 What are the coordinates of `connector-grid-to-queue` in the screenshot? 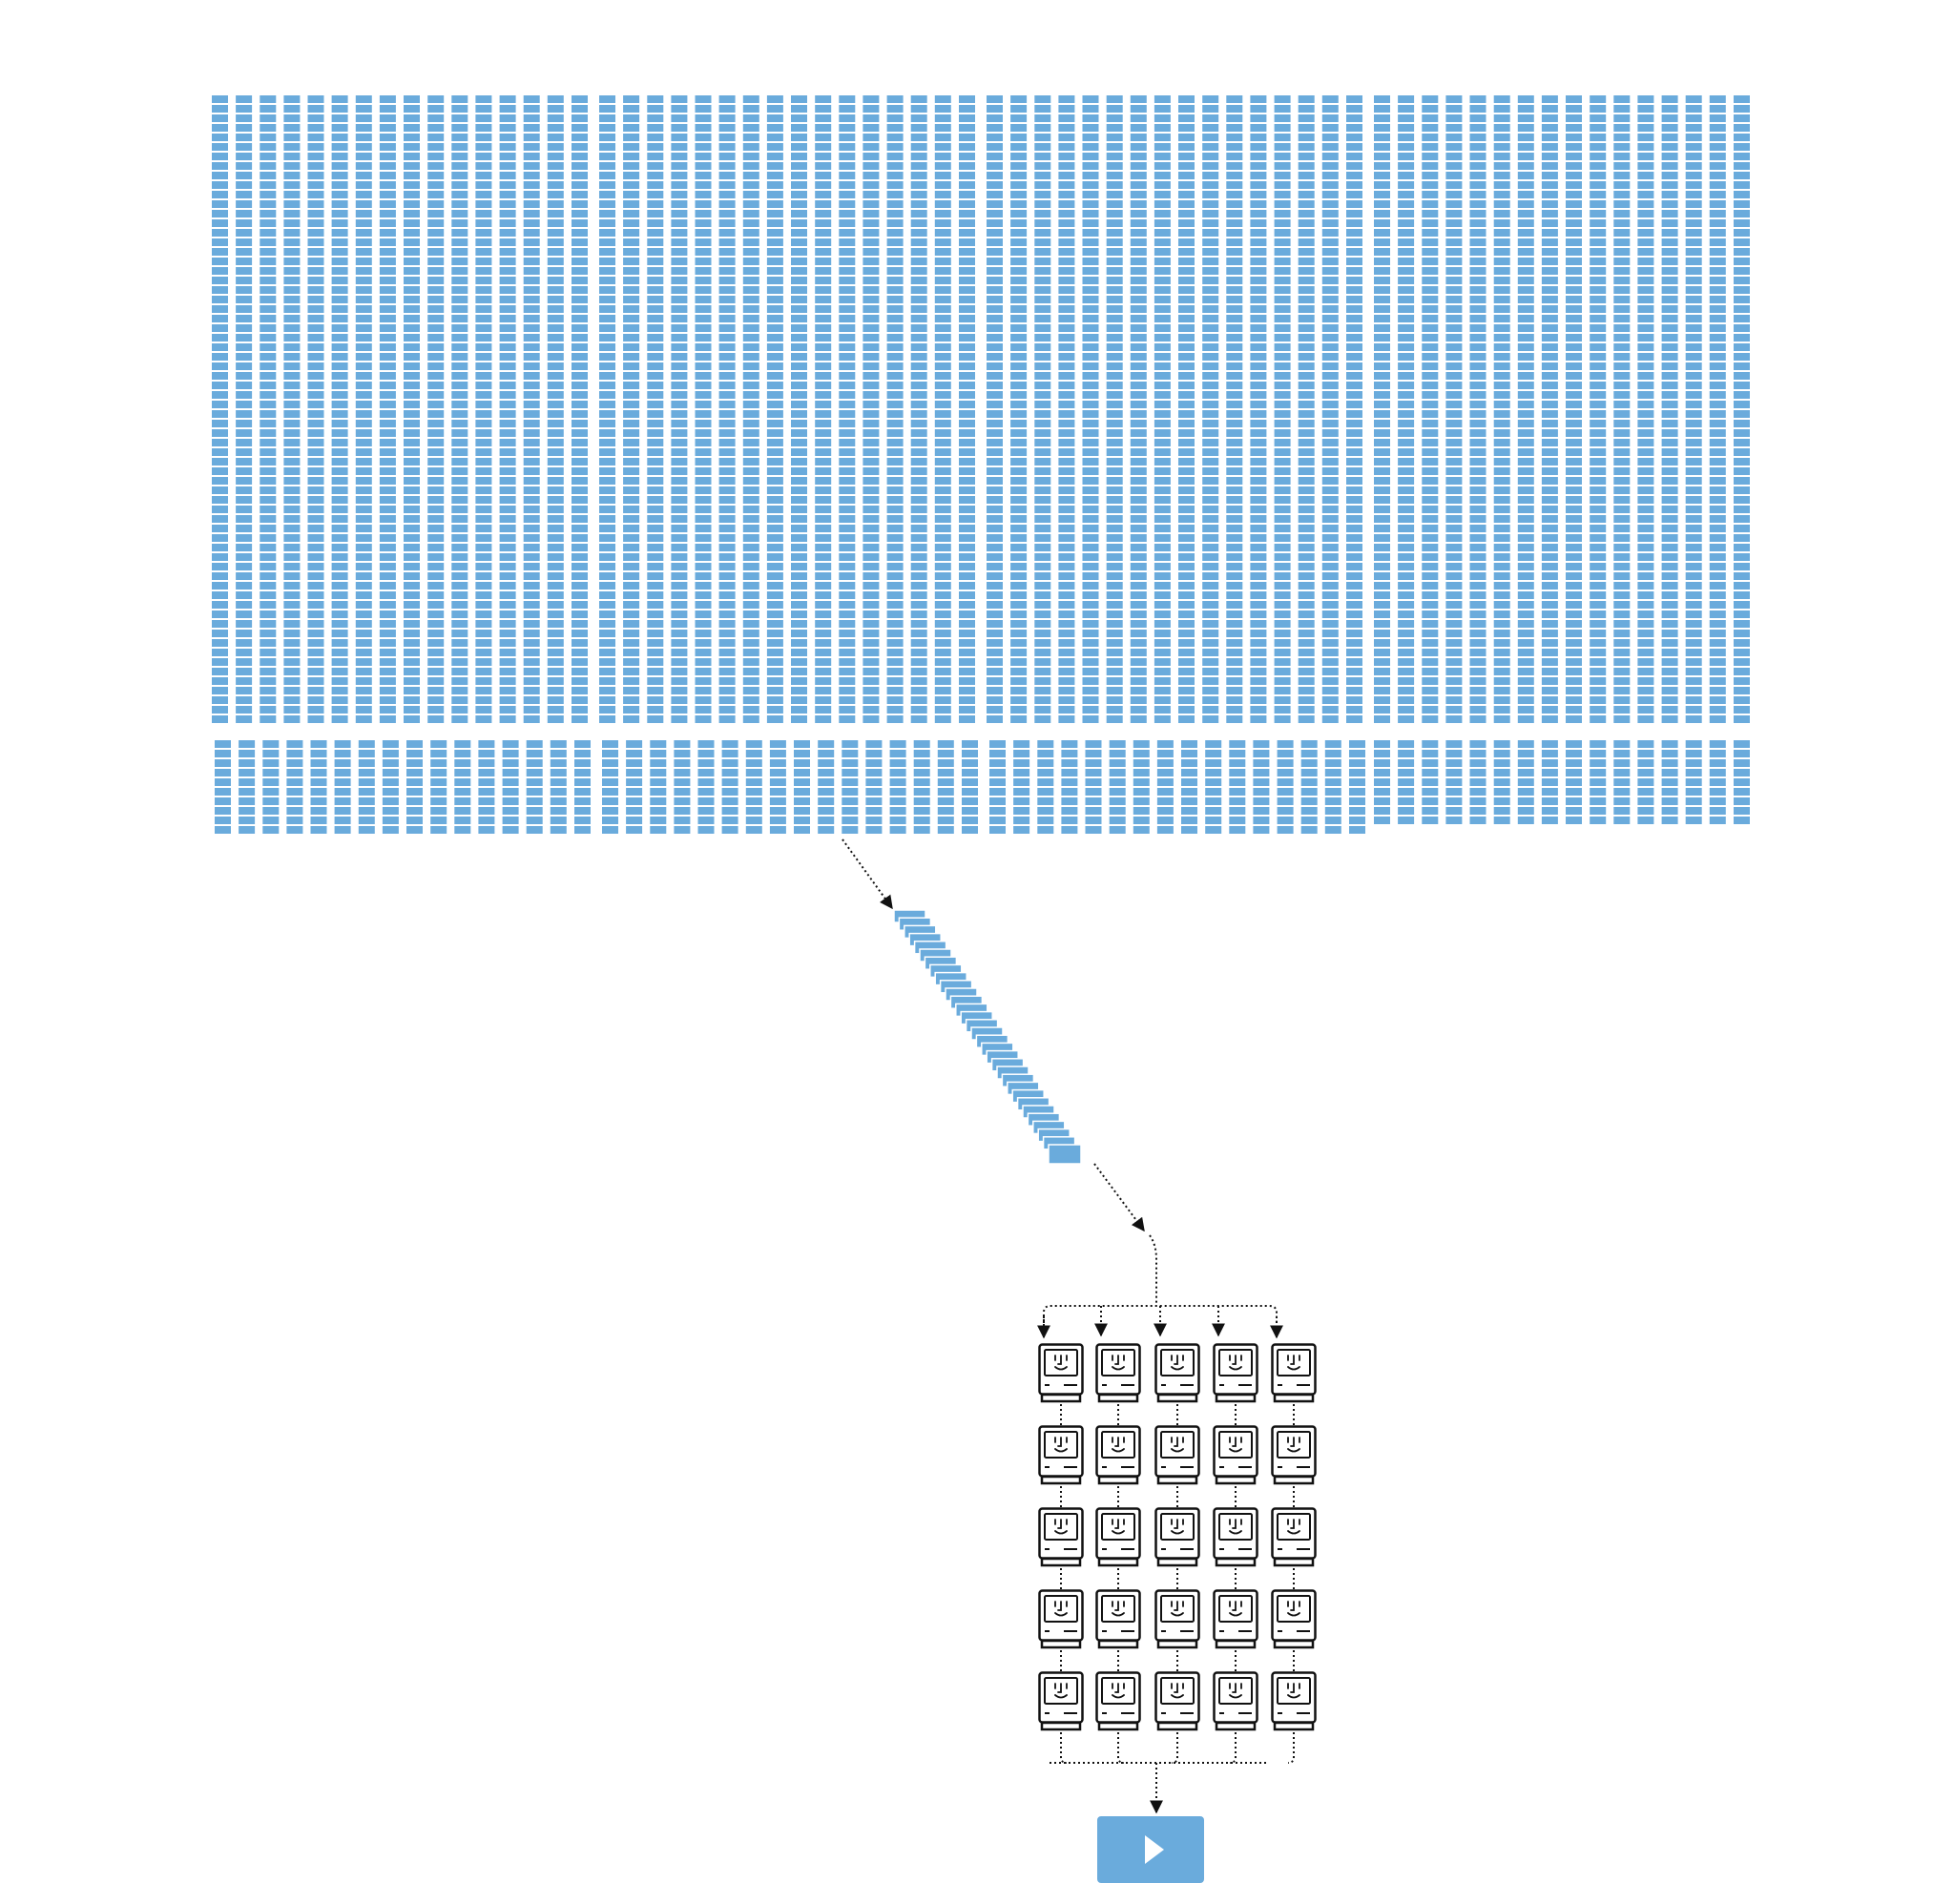 It's located at (867, 874).